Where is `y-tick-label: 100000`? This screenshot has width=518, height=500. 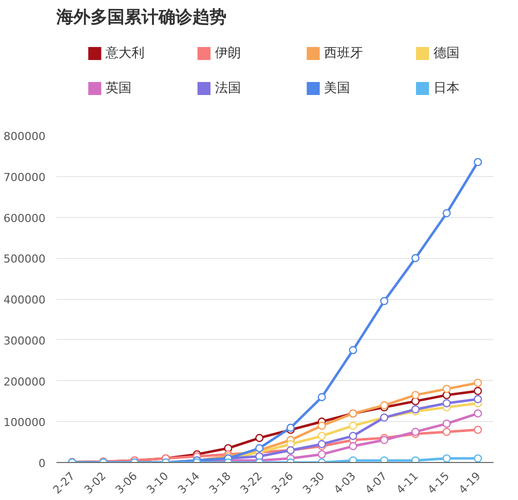 y-tick-label: 100000 is located at coordinates (25, 423).